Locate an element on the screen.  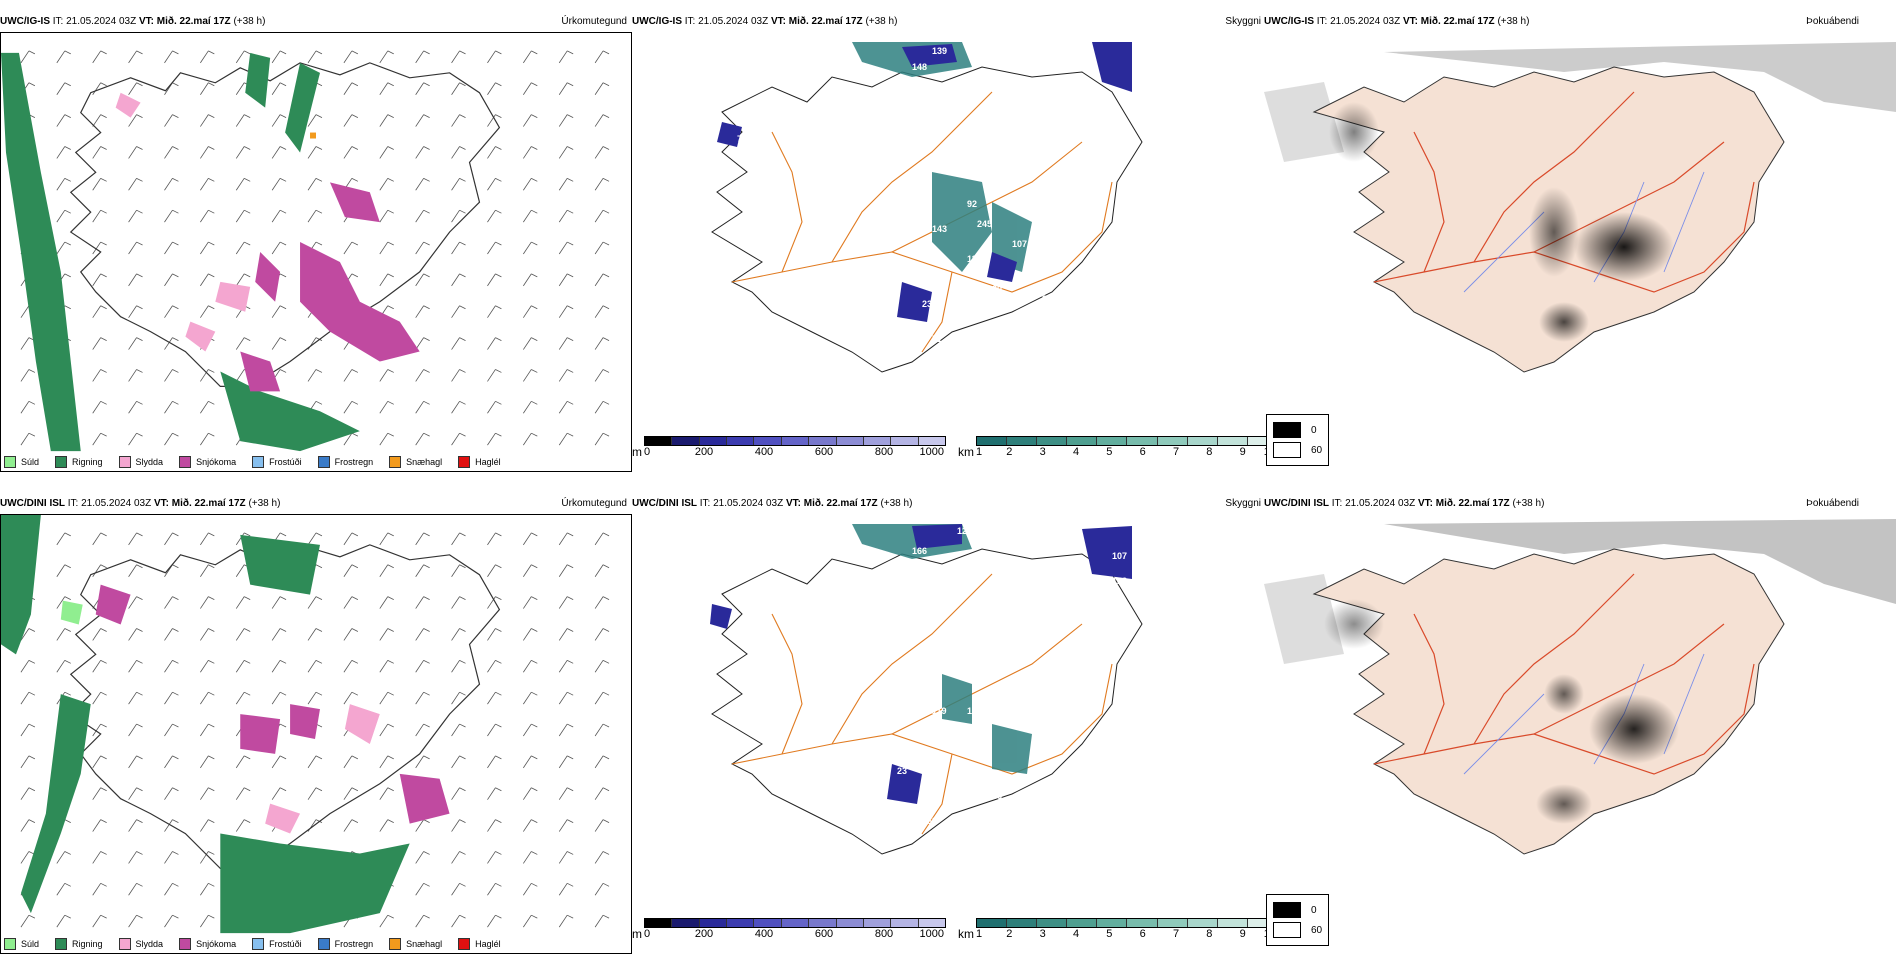
colorbar-tick: 600 is located at coordinates (824, 452).